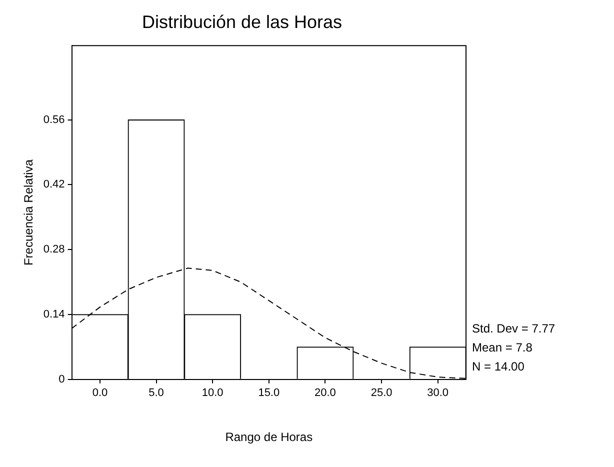  What do you see at coordinates (213, 393) in the screenshot?
I see `x-tick-label: 10.0` at bounding box center [213, 393].